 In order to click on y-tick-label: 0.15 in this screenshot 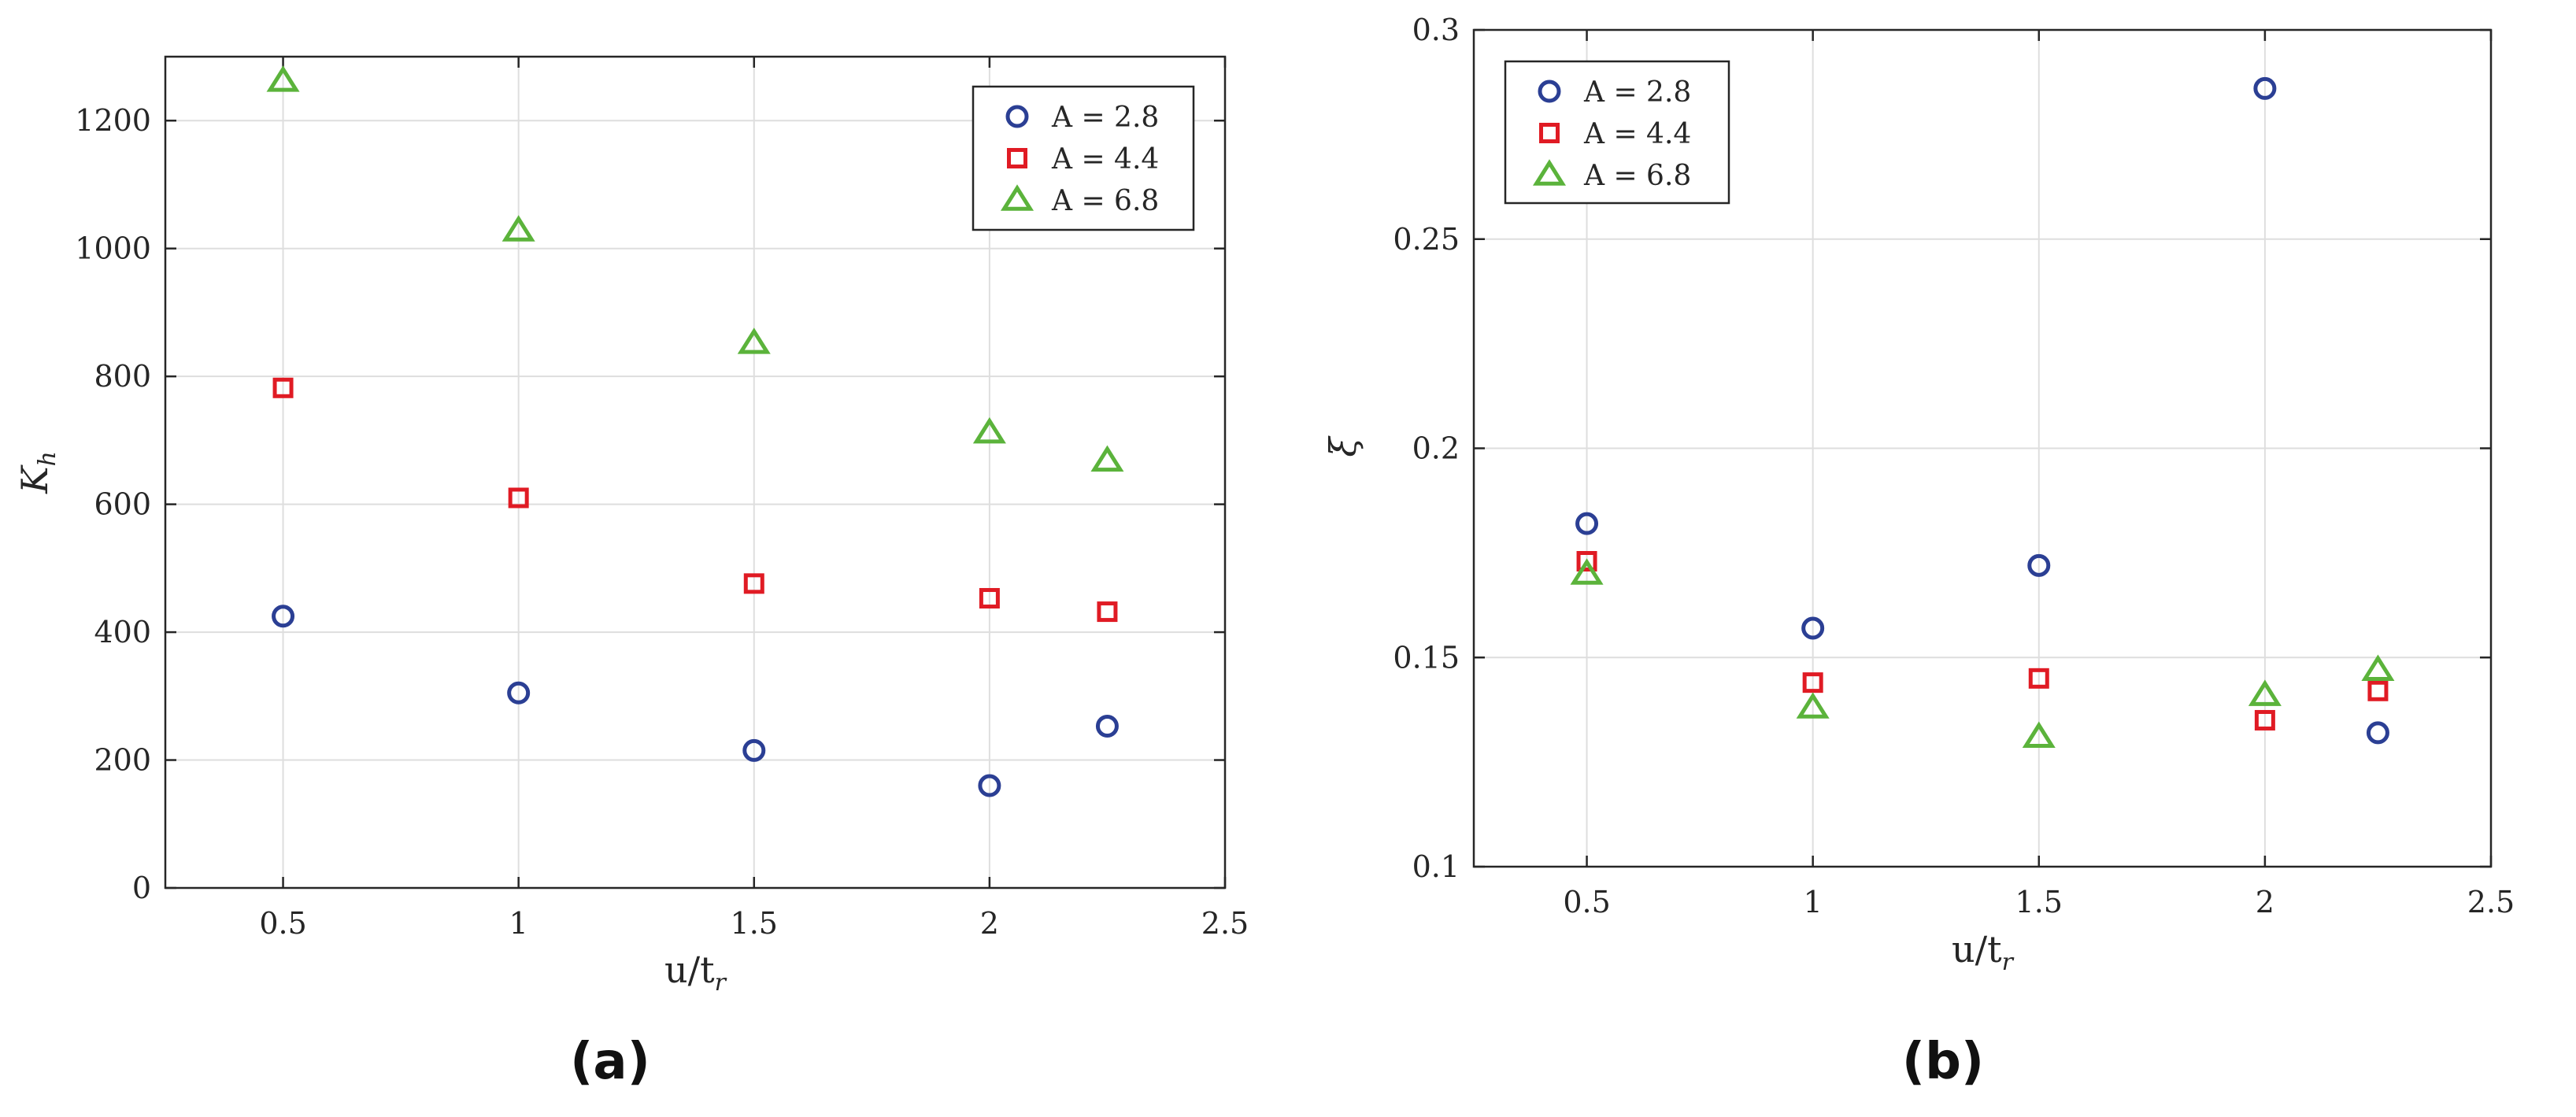, I will do `click(1426, 658)`.